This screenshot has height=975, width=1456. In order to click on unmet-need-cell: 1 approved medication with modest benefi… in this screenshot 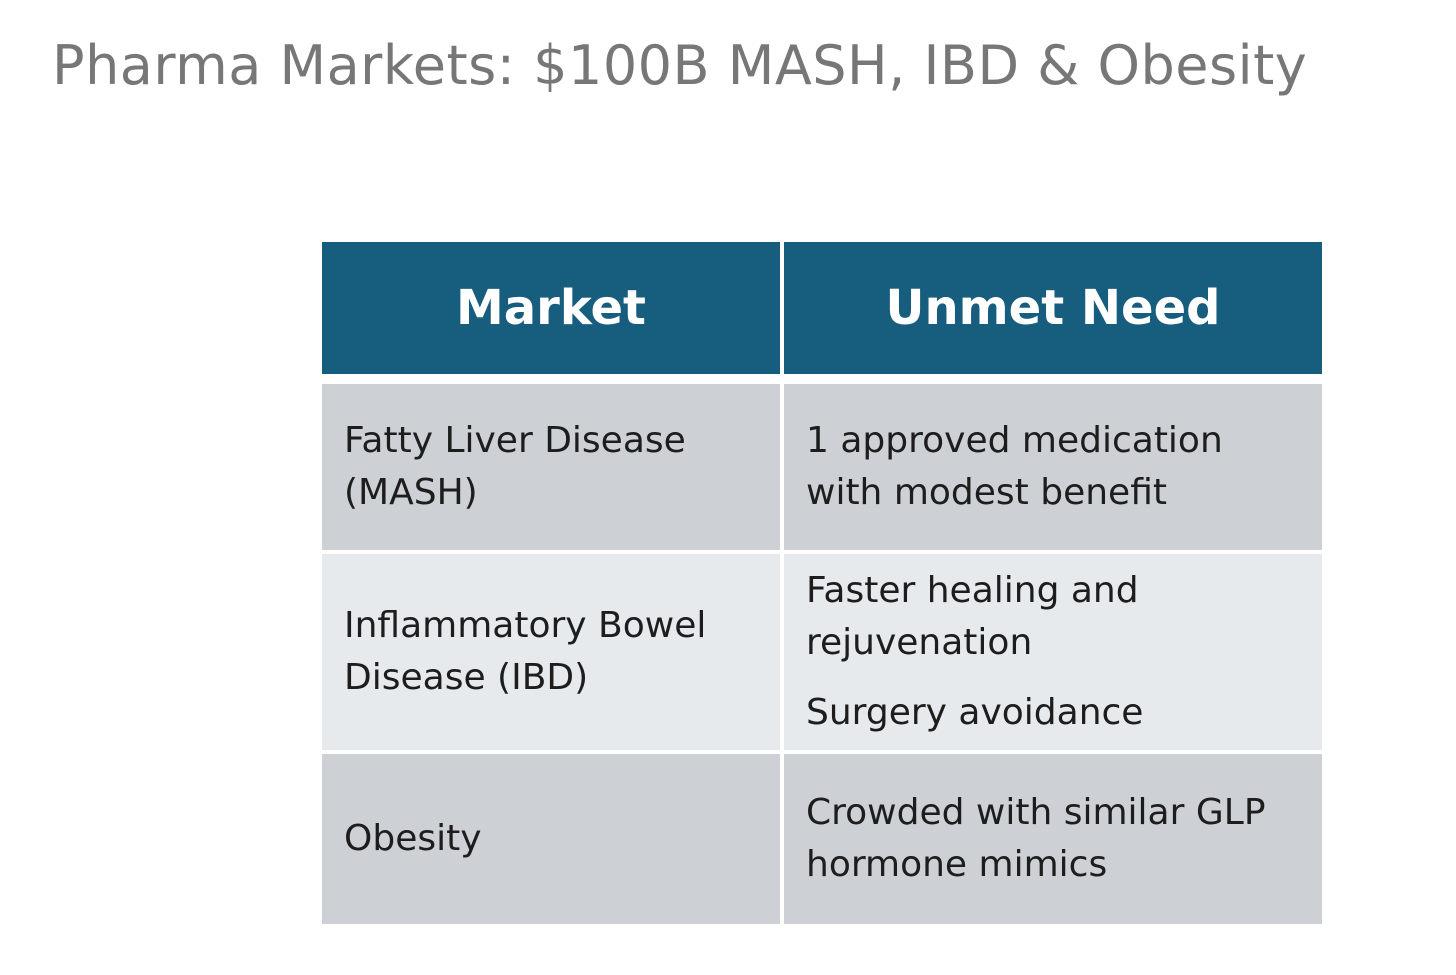, I will do `click(1052, 466)`.